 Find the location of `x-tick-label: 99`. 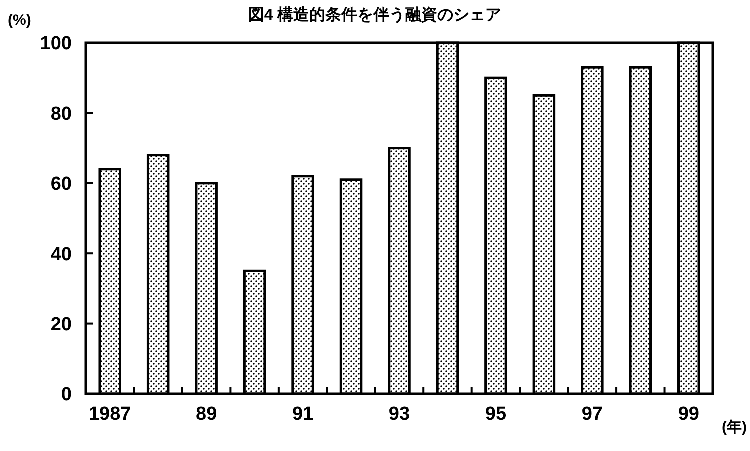

x-tick-label: 99 is located at coordinates (689, 414).